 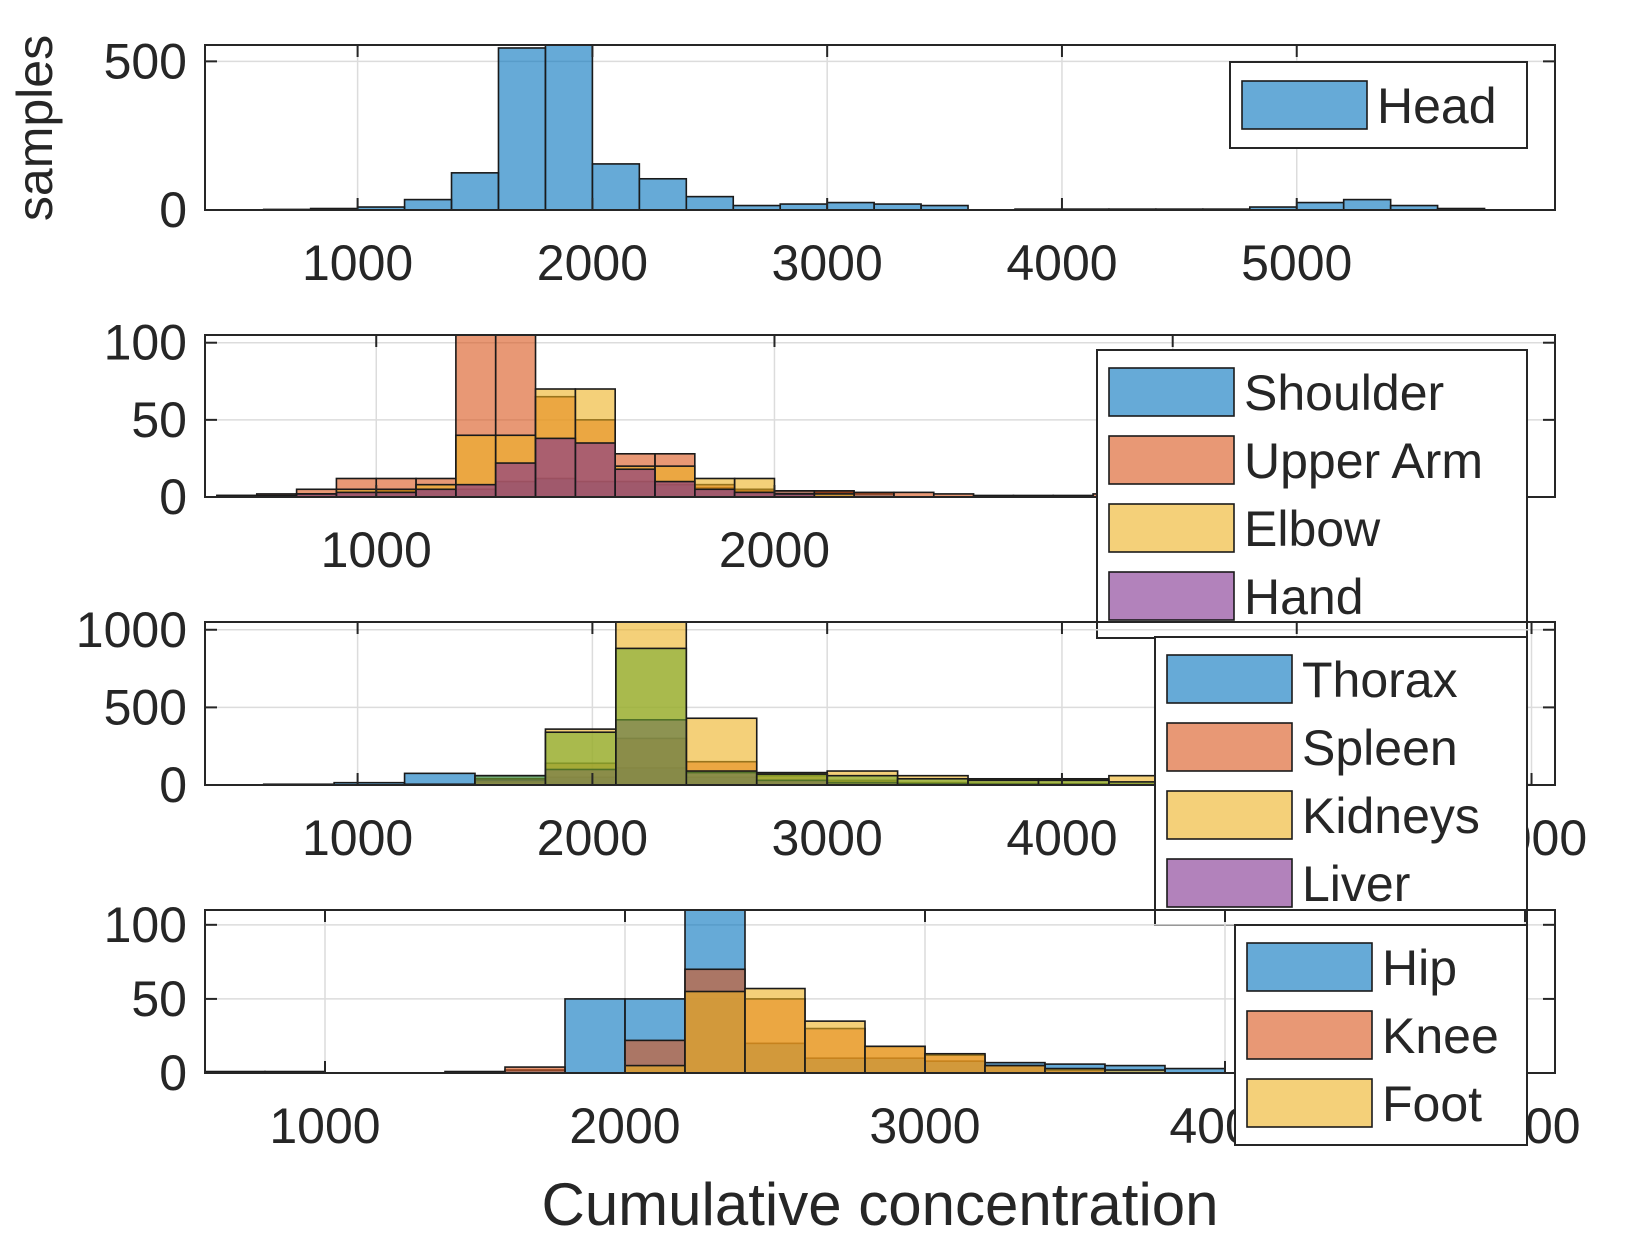 I want to click on y-tick-label: 1000, so click(x=131, y=630).